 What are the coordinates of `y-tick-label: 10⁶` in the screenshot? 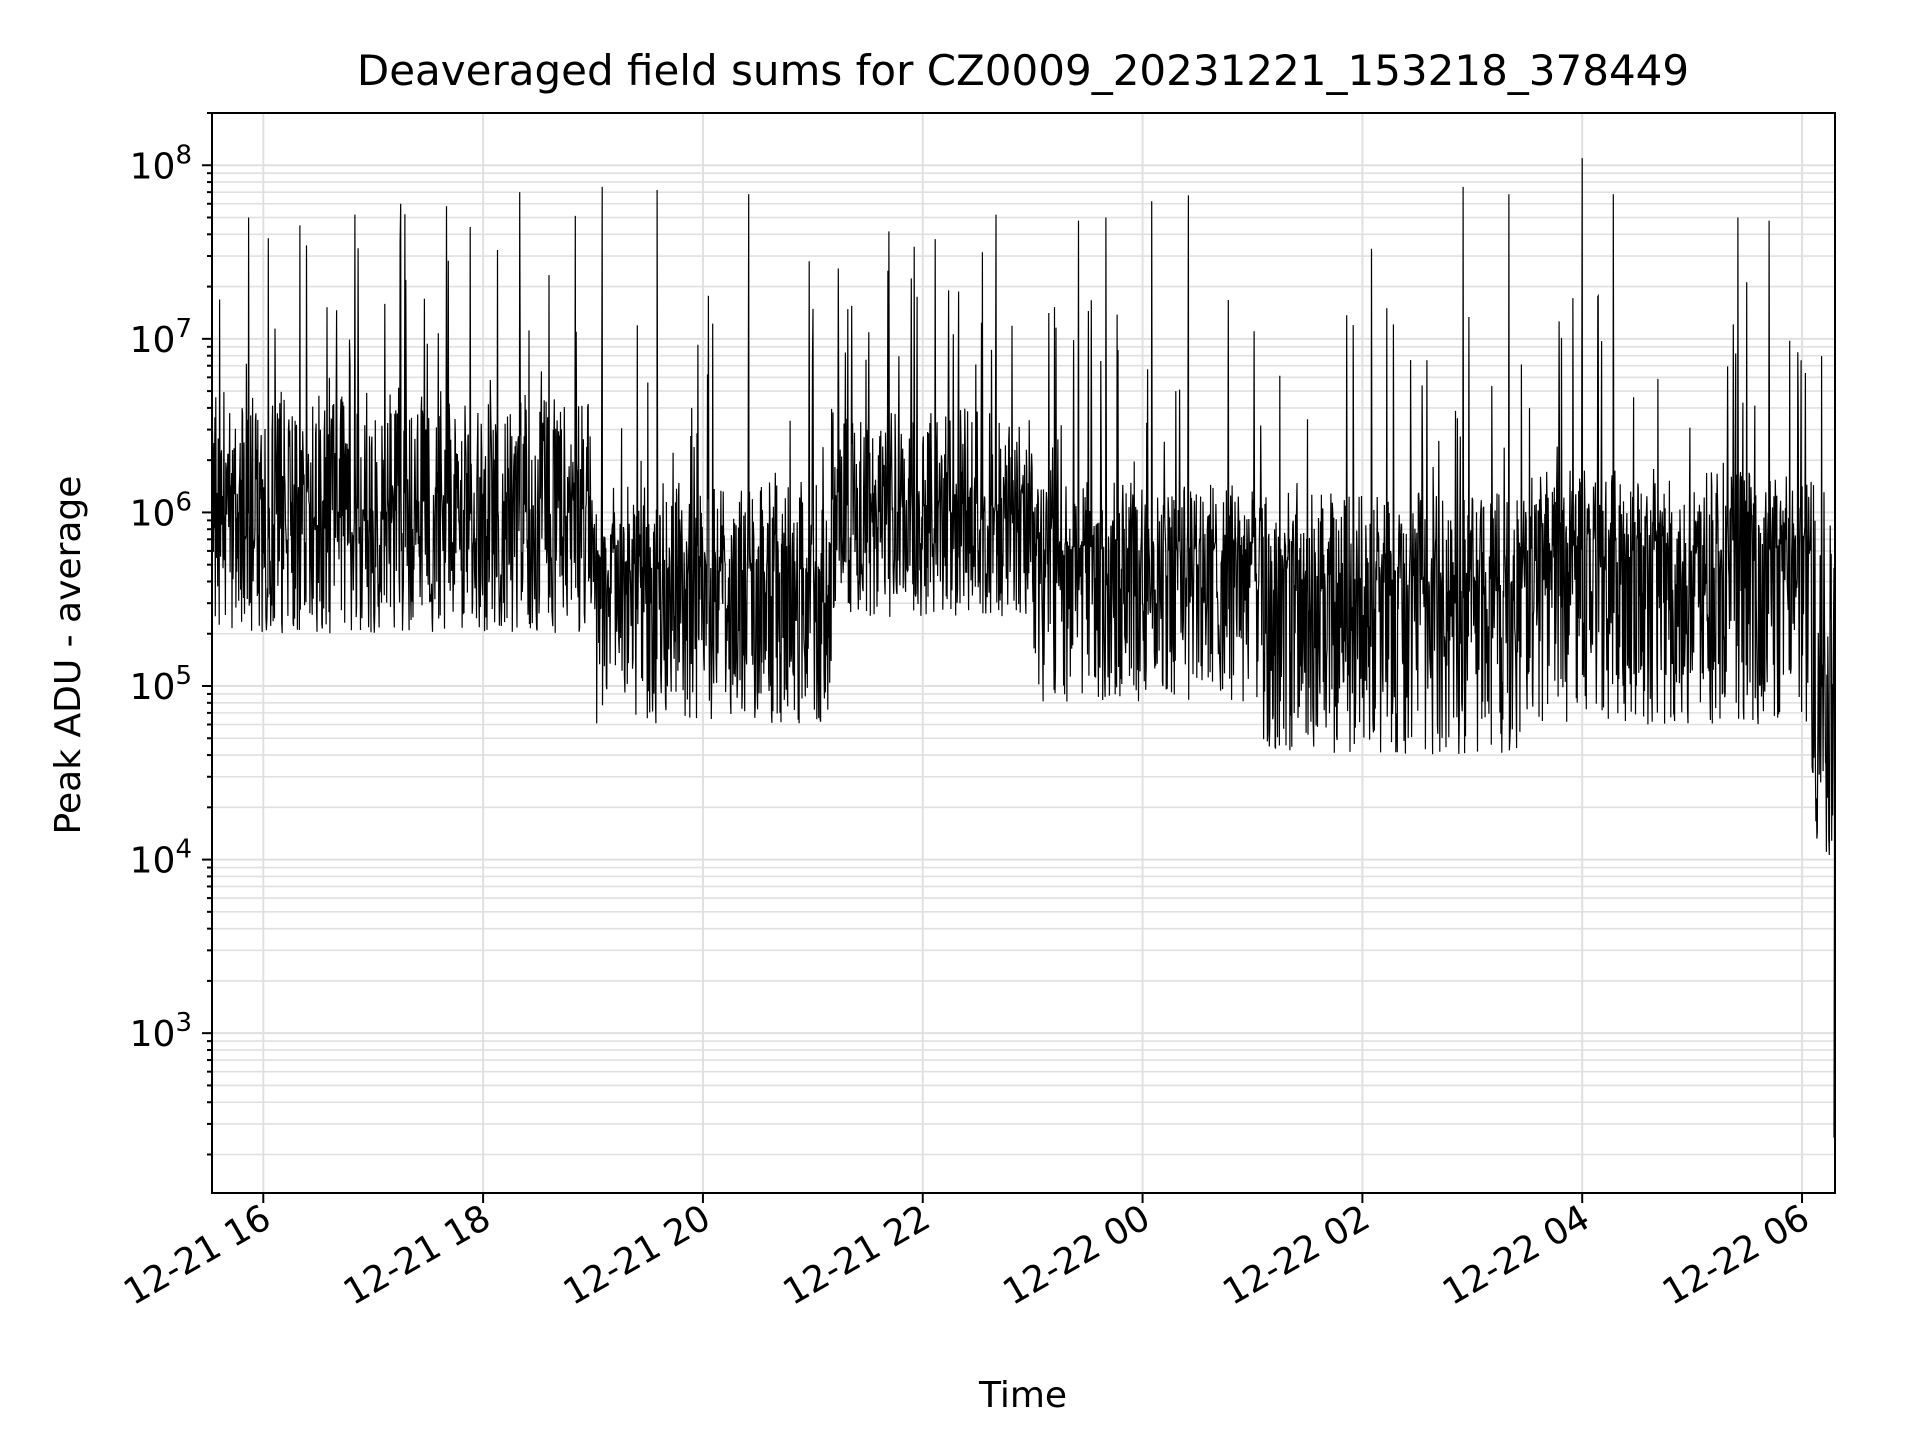 It's located at (161, 510).